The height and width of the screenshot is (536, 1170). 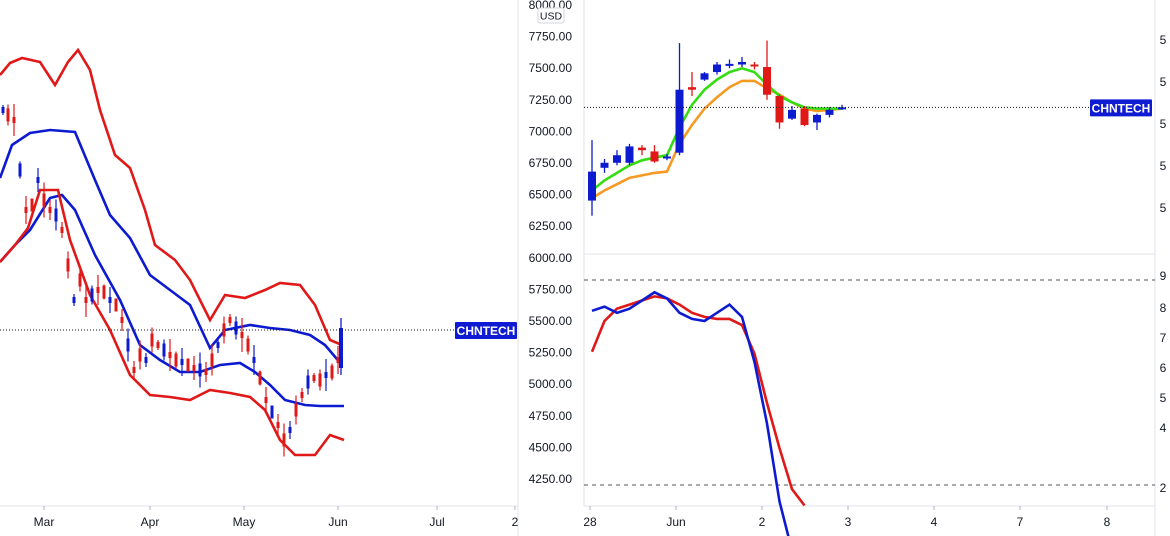 I want to click on x-tick-label: 4, so click(x=934, y=522).